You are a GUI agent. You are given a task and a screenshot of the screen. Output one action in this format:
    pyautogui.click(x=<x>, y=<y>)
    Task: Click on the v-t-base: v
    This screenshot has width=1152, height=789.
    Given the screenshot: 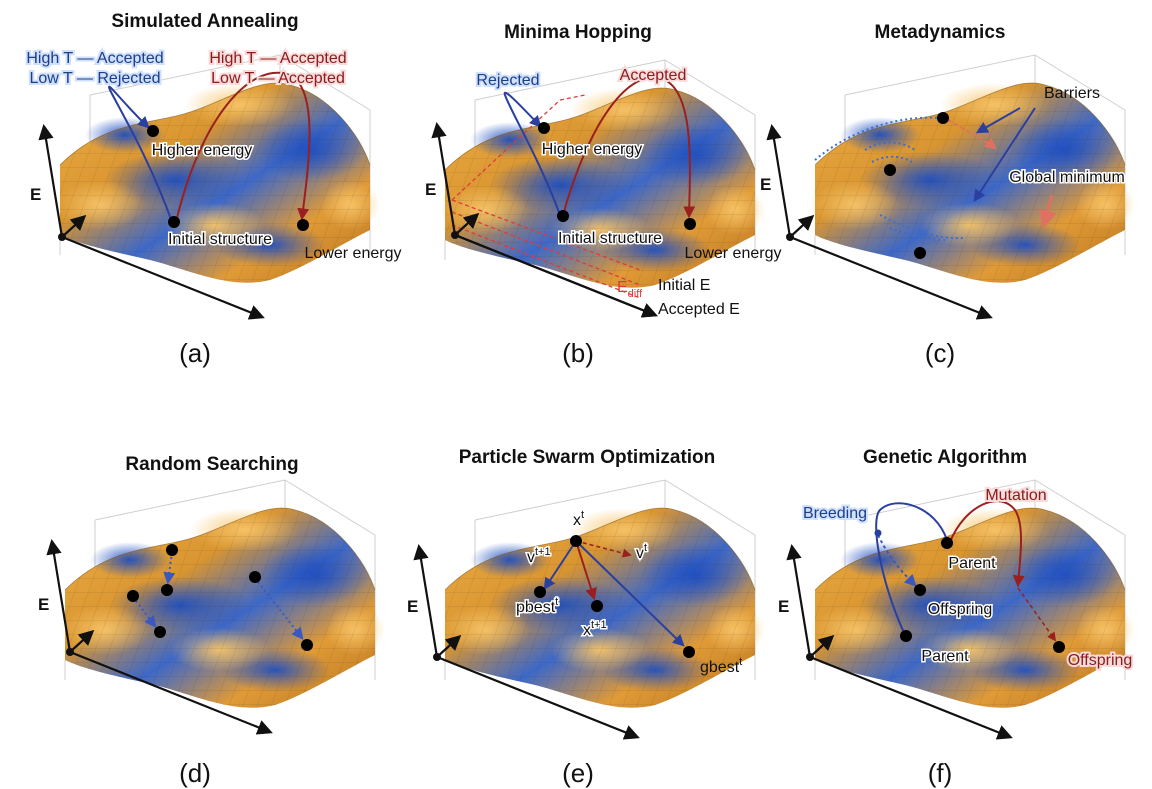 What is the action you would take?
    pyautogui.click(x=640, y=553)
    